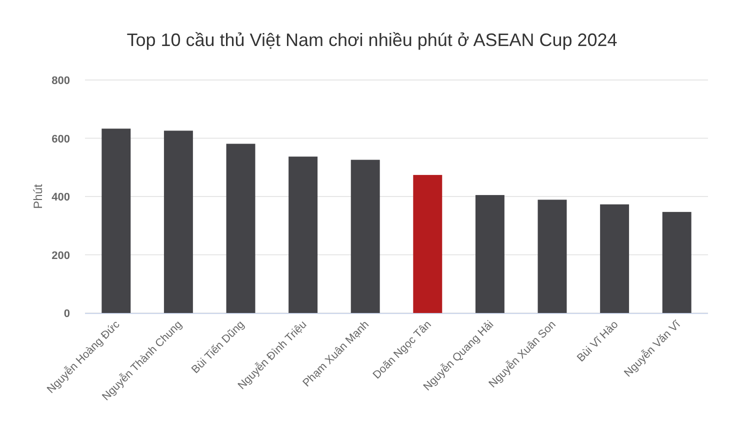 The image size is (744, 447). I want to click on x-tick-label: Bùi Vĩ Hào, so click(597, 341).